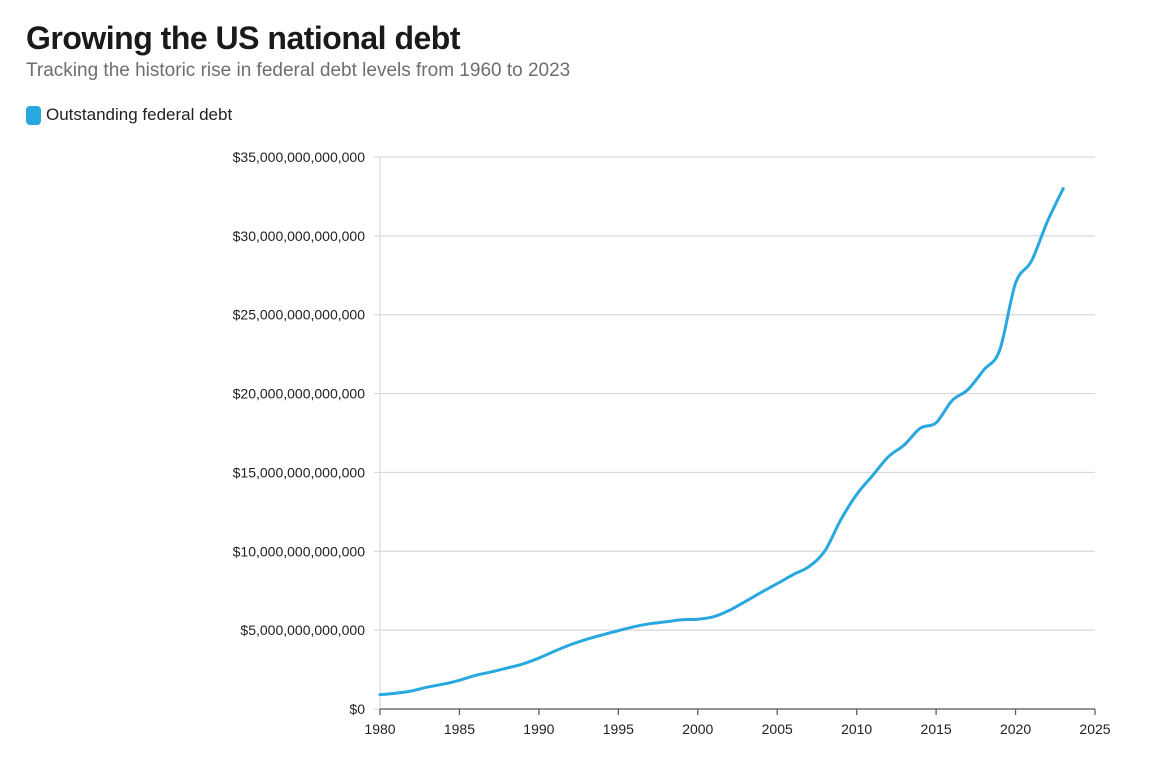 Image resolution: width=1149 pixels, height=776 pixels. Describe the element at coordinates (302, 630) in the screenshot. I see `y-tick-label: $5,000,000,000,000` at that location.